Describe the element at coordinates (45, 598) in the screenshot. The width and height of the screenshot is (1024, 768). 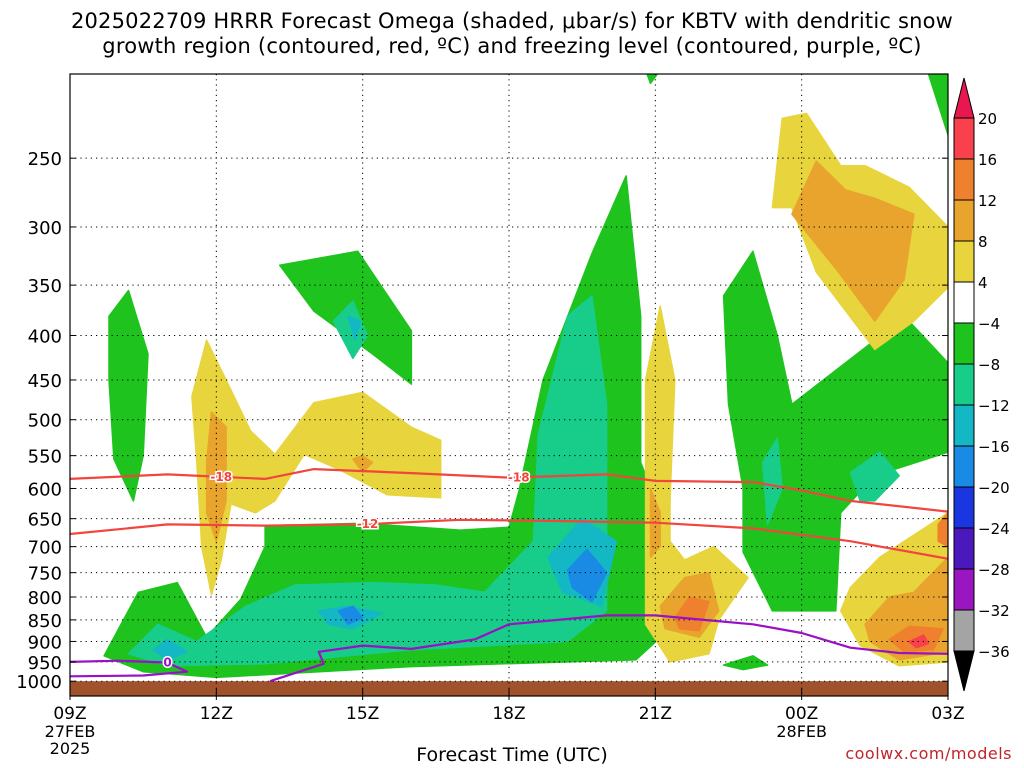
I see `y-tick-label-800: 800` at that location.